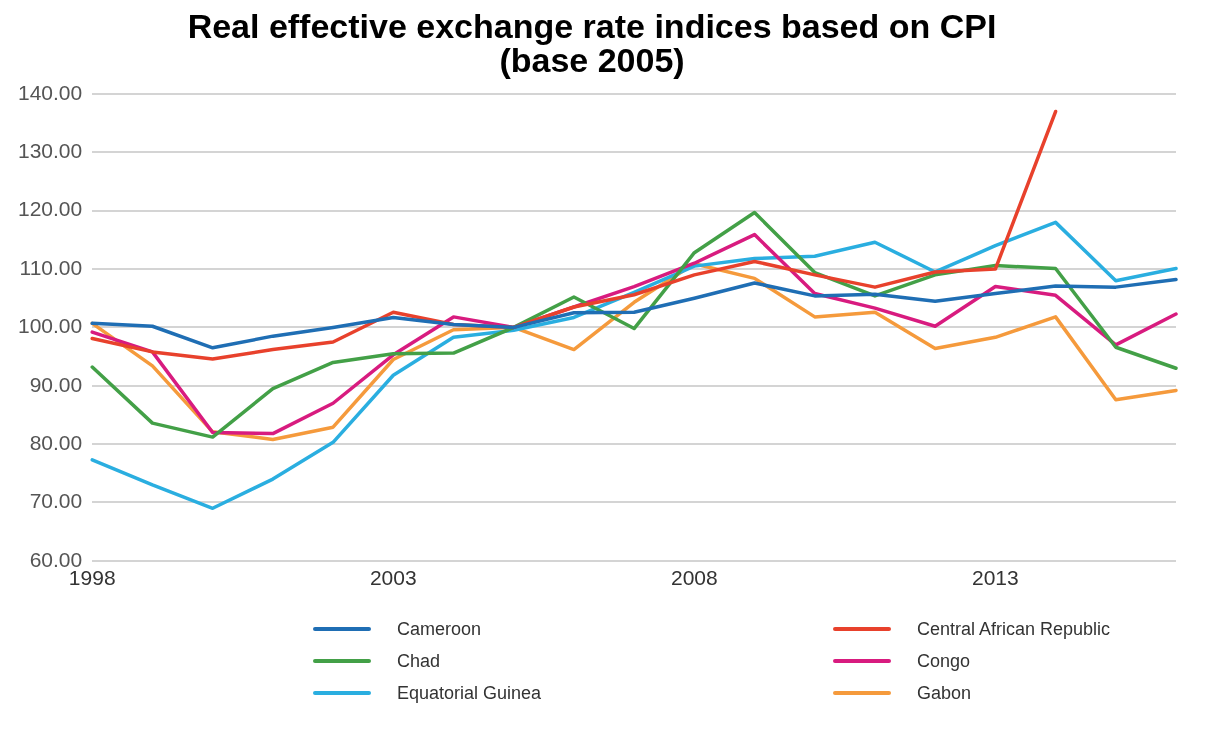  I want to click on y-tick-label: 140.00, so click(50, 92).